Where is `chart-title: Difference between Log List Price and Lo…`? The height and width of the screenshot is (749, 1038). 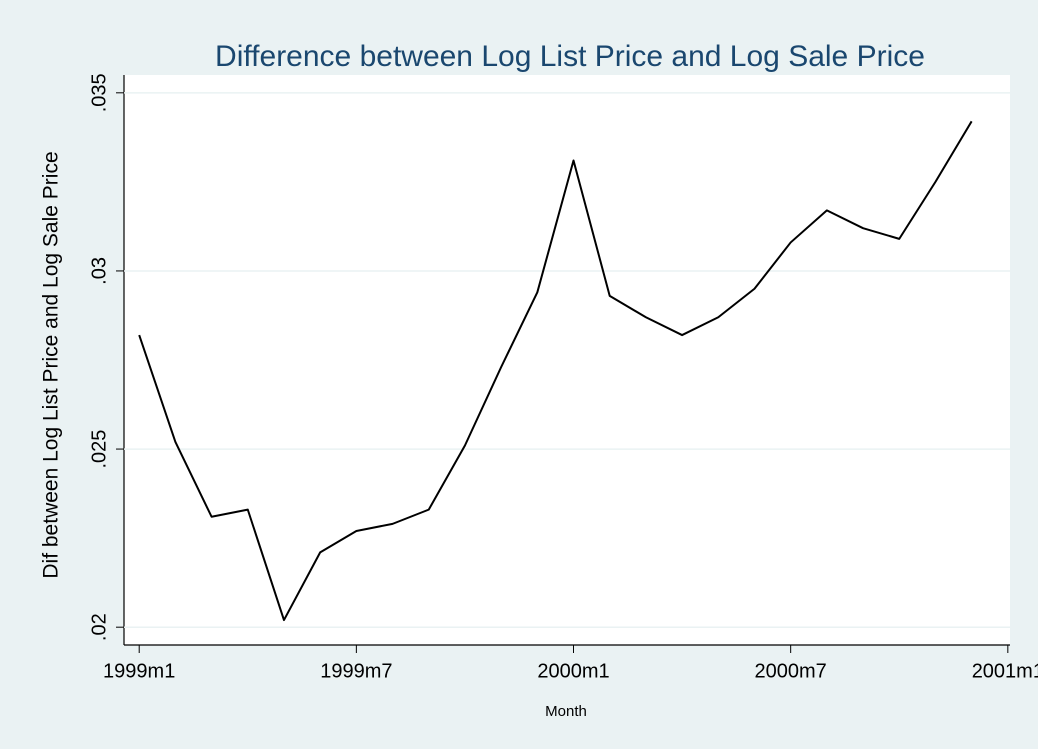 chart-title: Difference between Log List Price and Lo… is located at coordinates (570, 56).